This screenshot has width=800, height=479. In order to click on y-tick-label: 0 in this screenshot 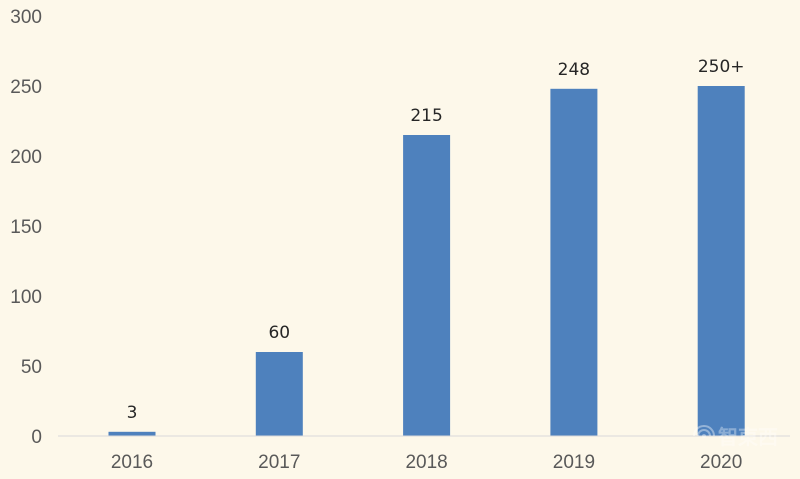, I will do `click(36, 437)`.